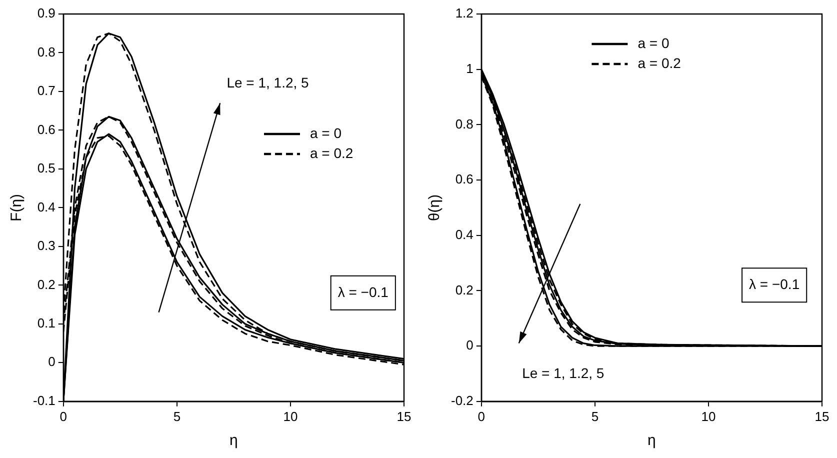  What do you see at coordinates (46, 168) in the screenshot?
I see `y-tick-label: 0.5` at bounding box center [46, 168].